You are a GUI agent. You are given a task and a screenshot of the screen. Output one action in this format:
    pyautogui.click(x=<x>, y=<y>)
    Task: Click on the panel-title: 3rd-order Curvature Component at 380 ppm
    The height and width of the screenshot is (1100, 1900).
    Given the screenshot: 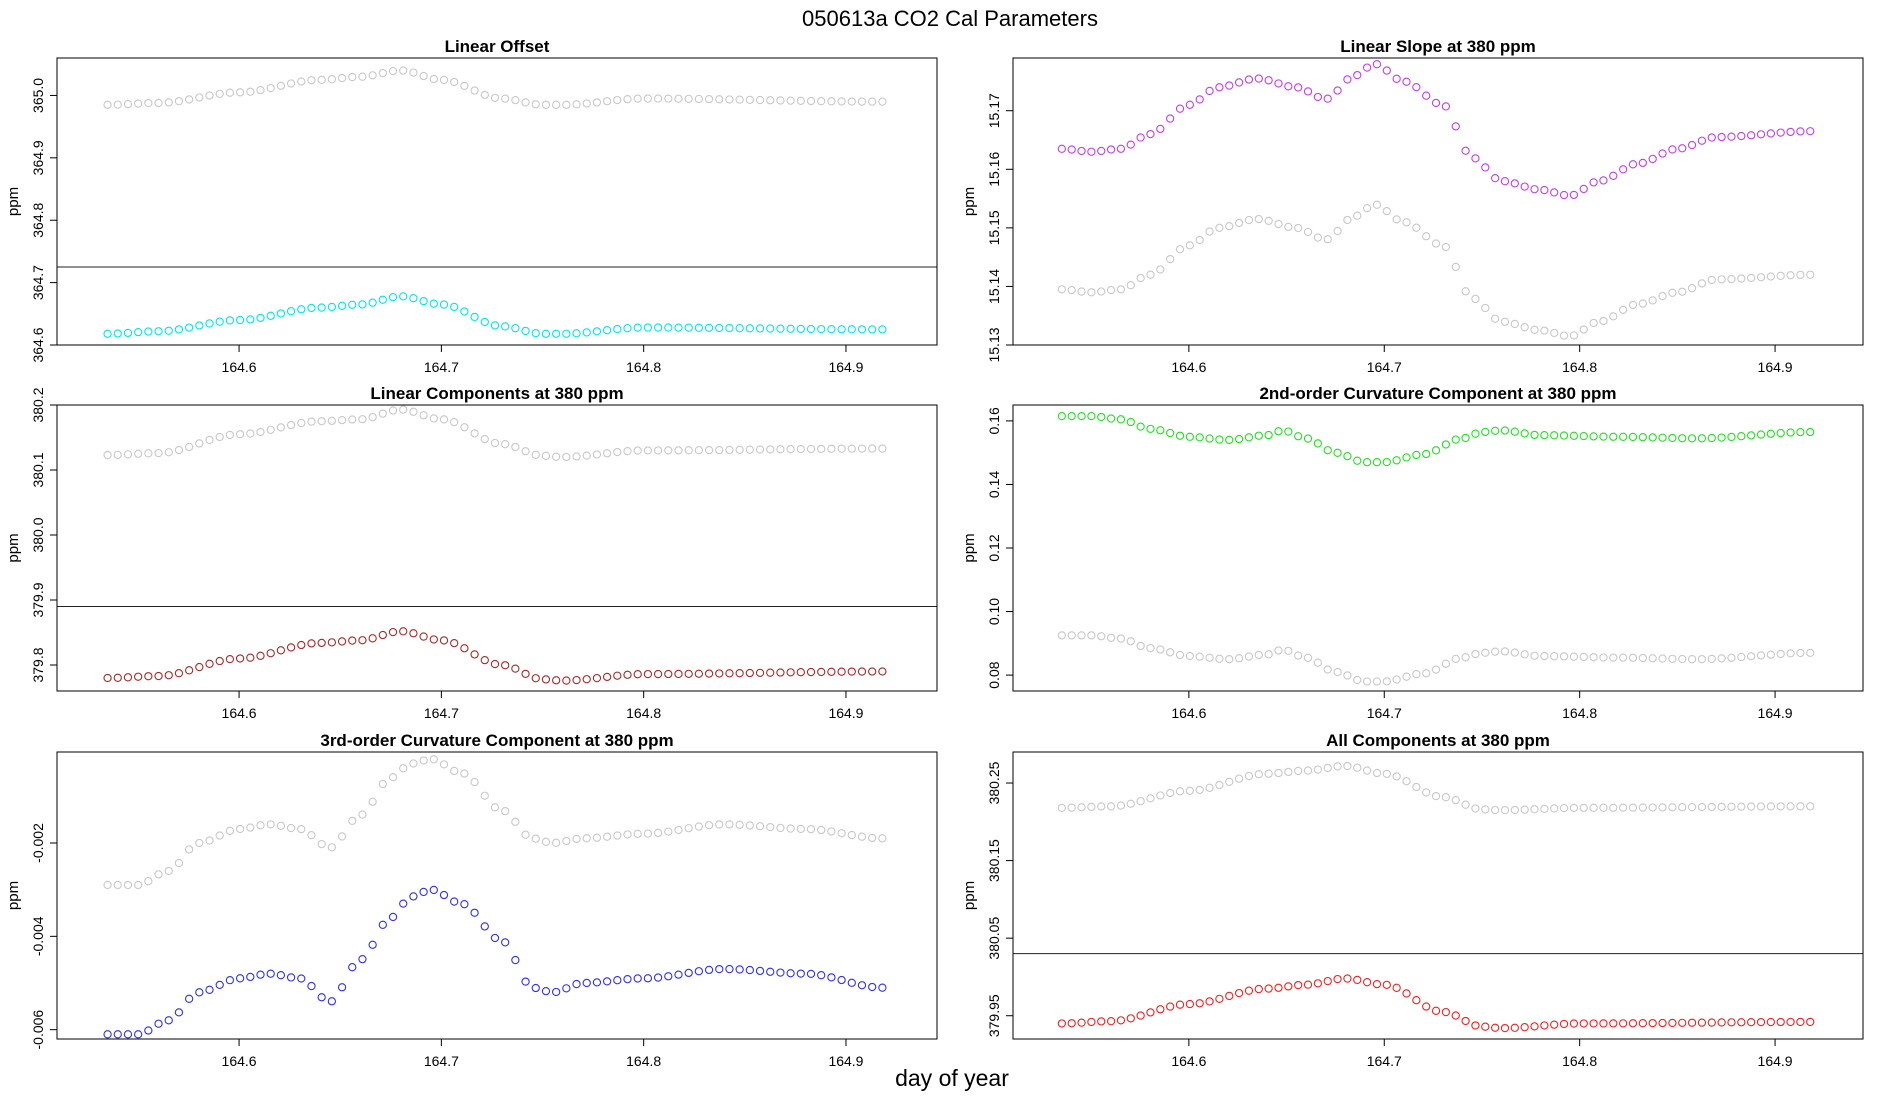 What is the action you would take?
    pyautogui.click(x=496, y=740)
    